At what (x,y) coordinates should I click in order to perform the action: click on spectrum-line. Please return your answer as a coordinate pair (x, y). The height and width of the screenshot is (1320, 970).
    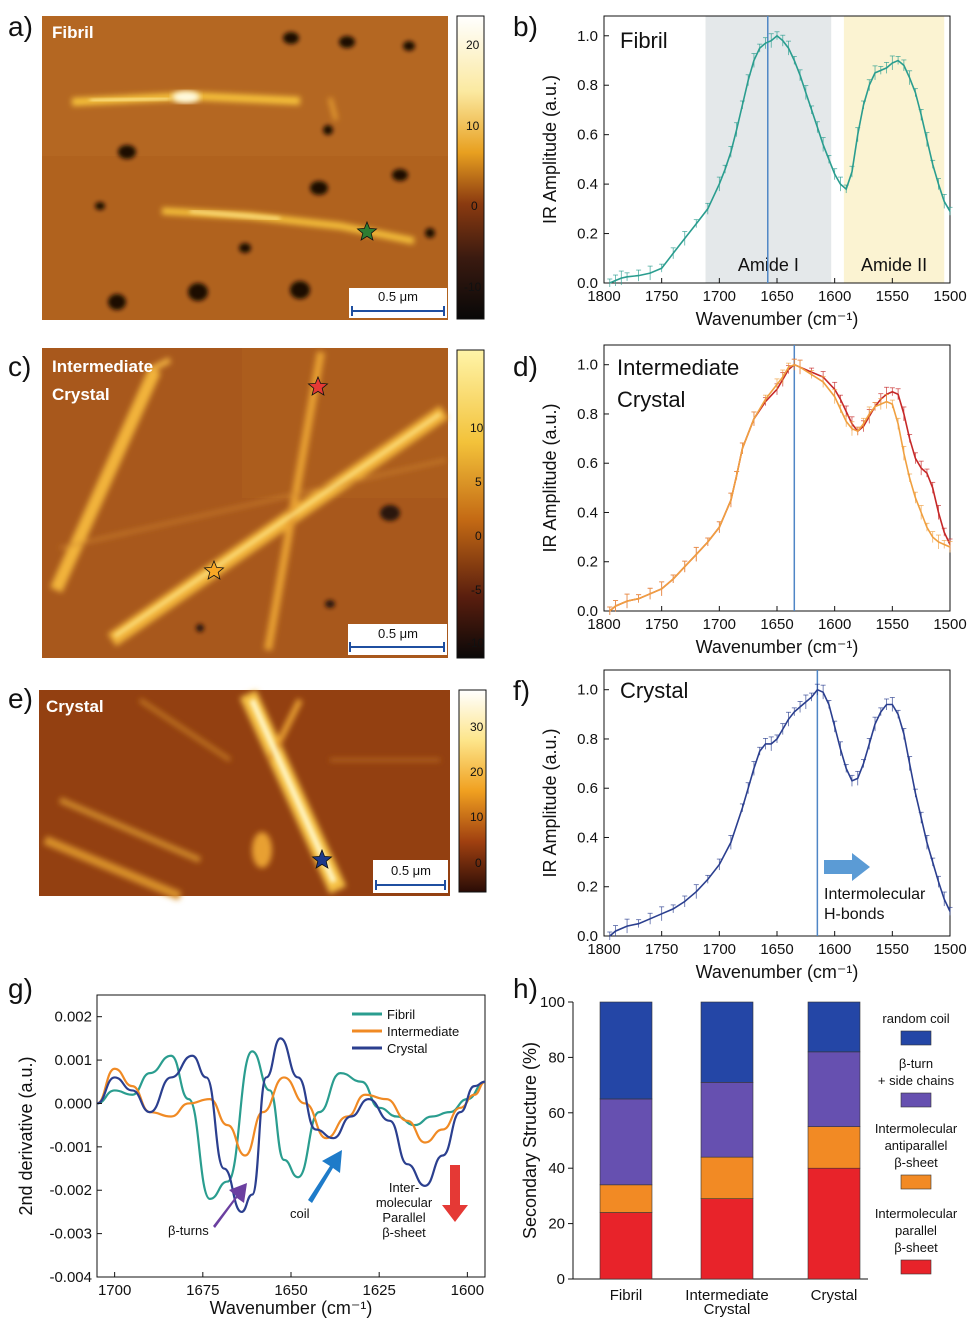
    Looking at the image, I should click on (780, 159).